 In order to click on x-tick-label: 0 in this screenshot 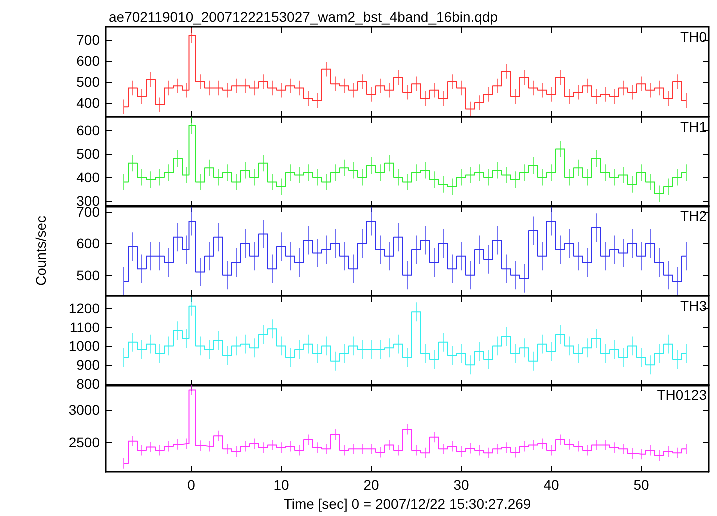, I will do `click(192, 485)`.